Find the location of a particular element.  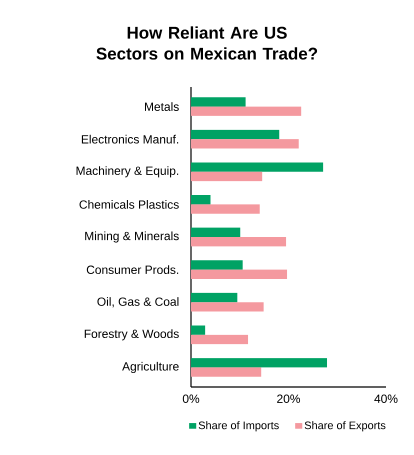

x-tick-label: 20% is located at coordinates (288, 398).